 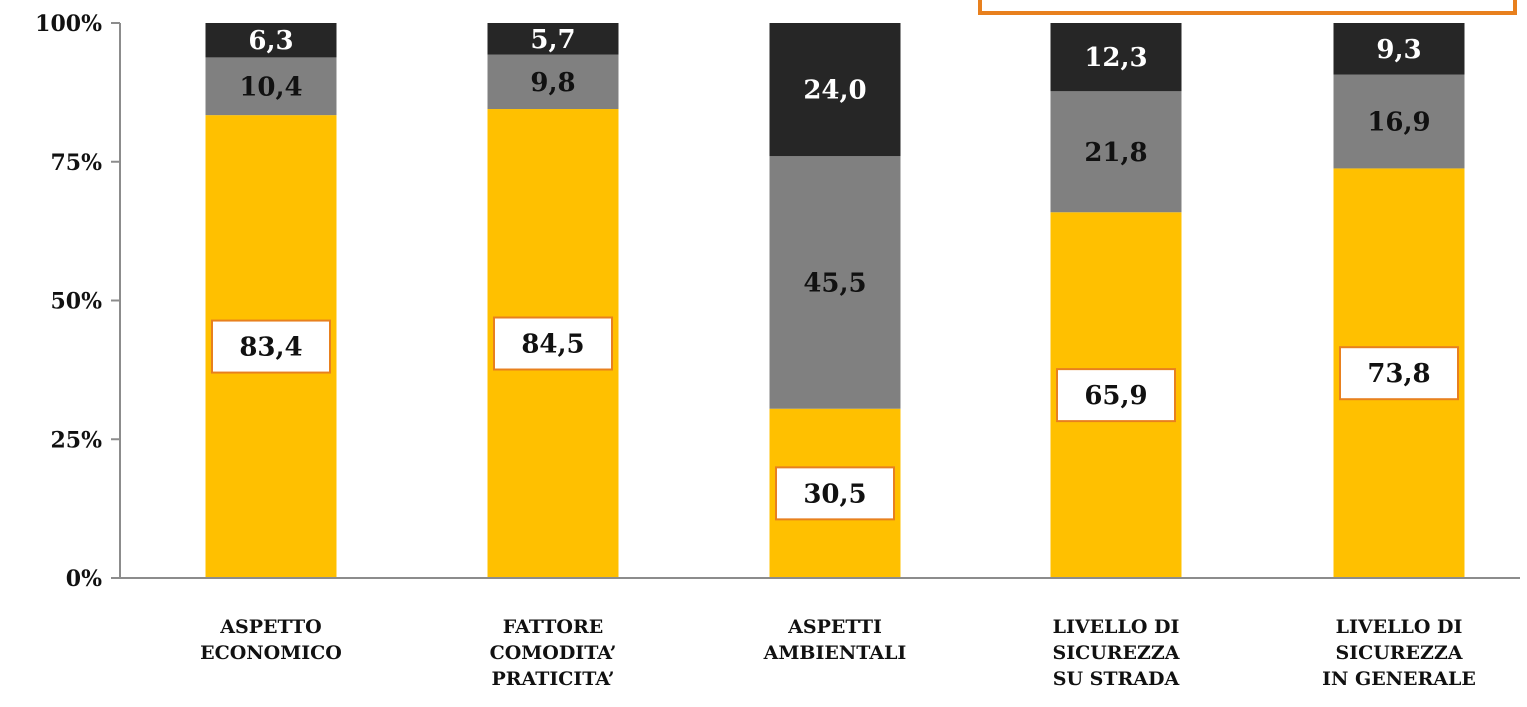 I want to click on y-tick-label: 50%, so click(x=76, y=302).